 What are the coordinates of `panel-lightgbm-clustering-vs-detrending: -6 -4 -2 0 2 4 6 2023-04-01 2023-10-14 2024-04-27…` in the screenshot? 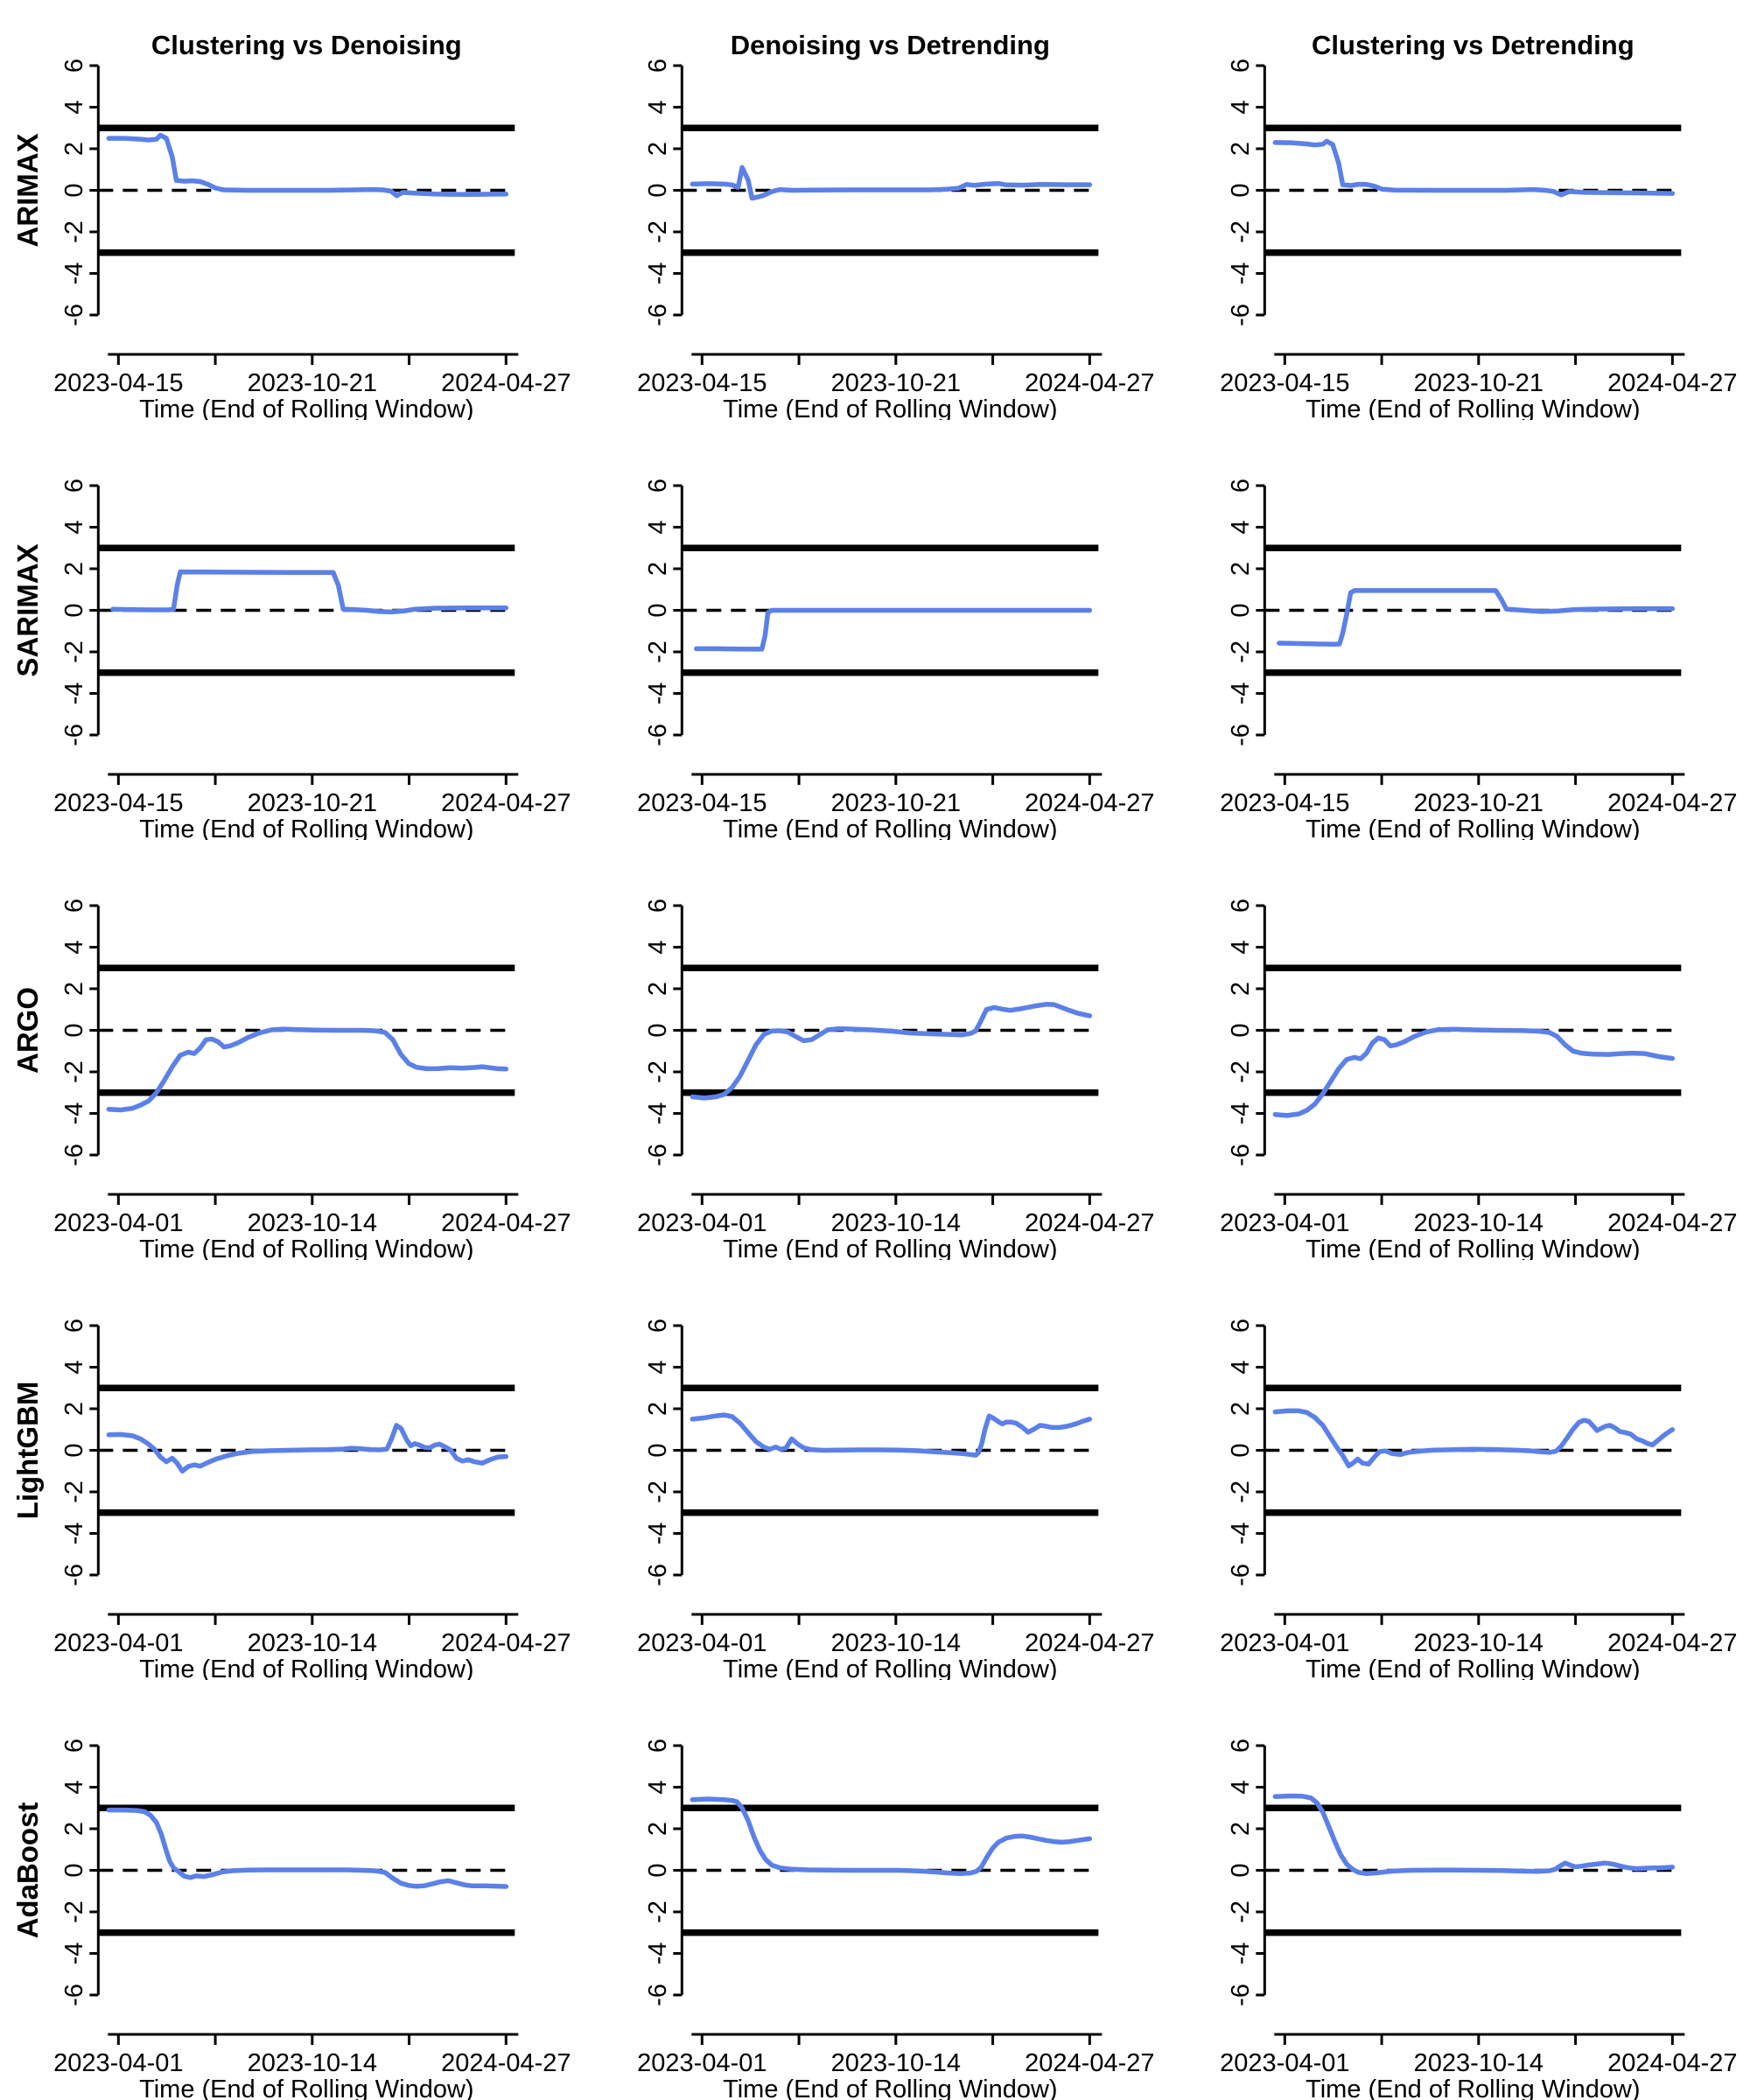 It's located at (1458, 1470).